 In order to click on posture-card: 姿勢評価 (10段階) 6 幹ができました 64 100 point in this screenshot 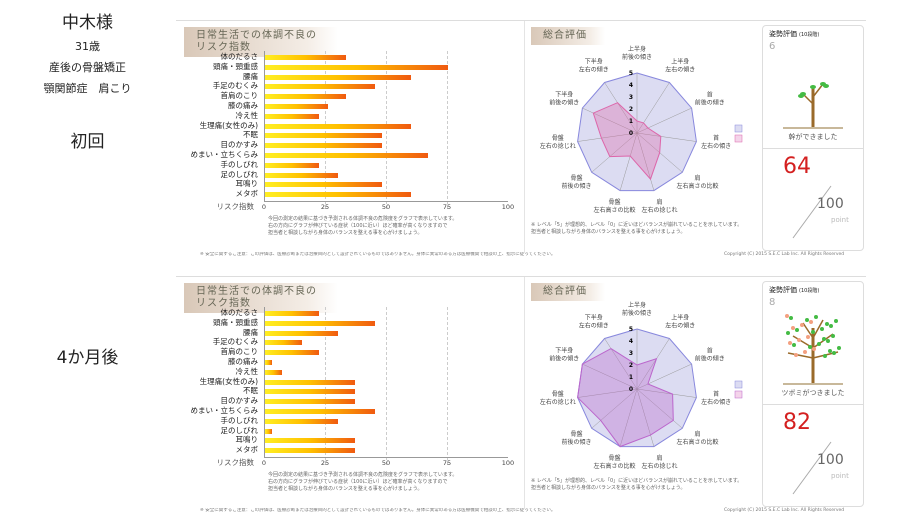, I will do `click(813, 138)`.